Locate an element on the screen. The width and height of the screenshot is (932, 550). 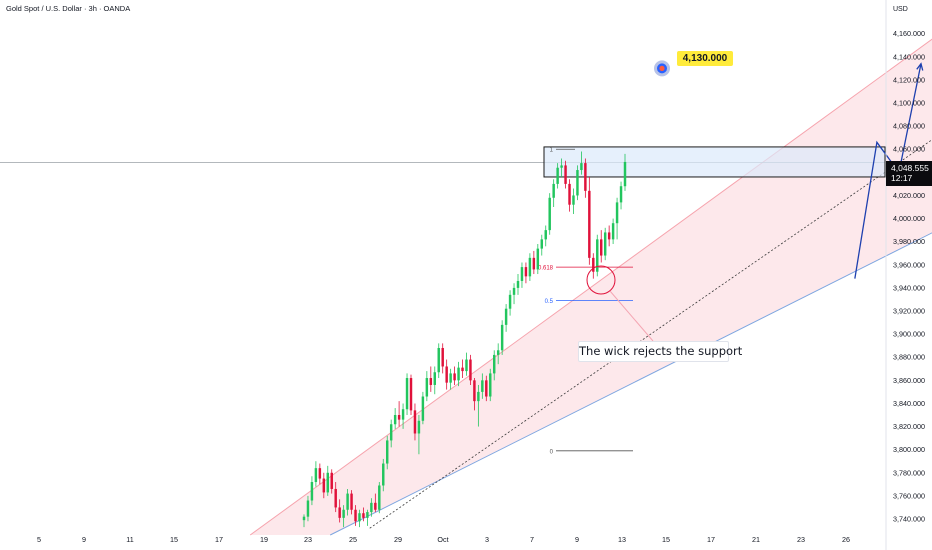
price-tick-label: 3,960.000 is located at coordinates (909, 264).